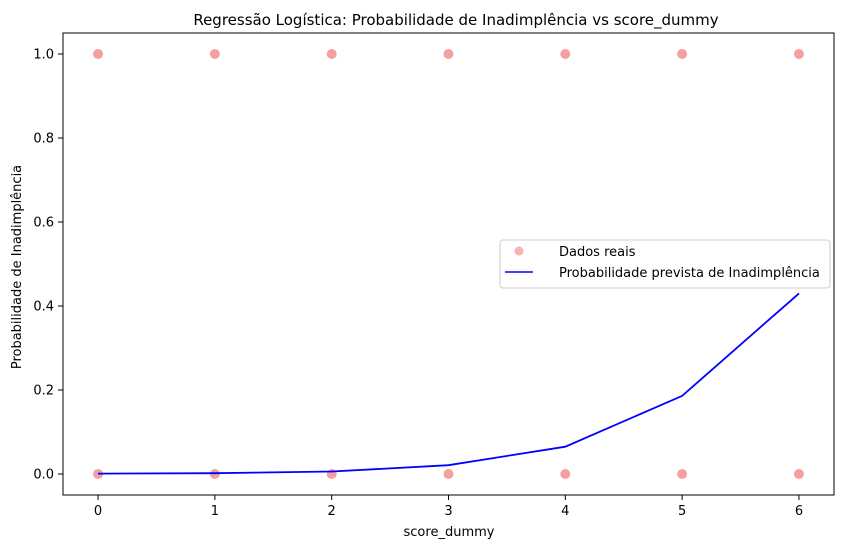 Image resolution: width=846 pixels, height=548 pixels. Describe the element at coordinates (98, 511) in the screenshot. I see `x-tick-label: 0` at that location.